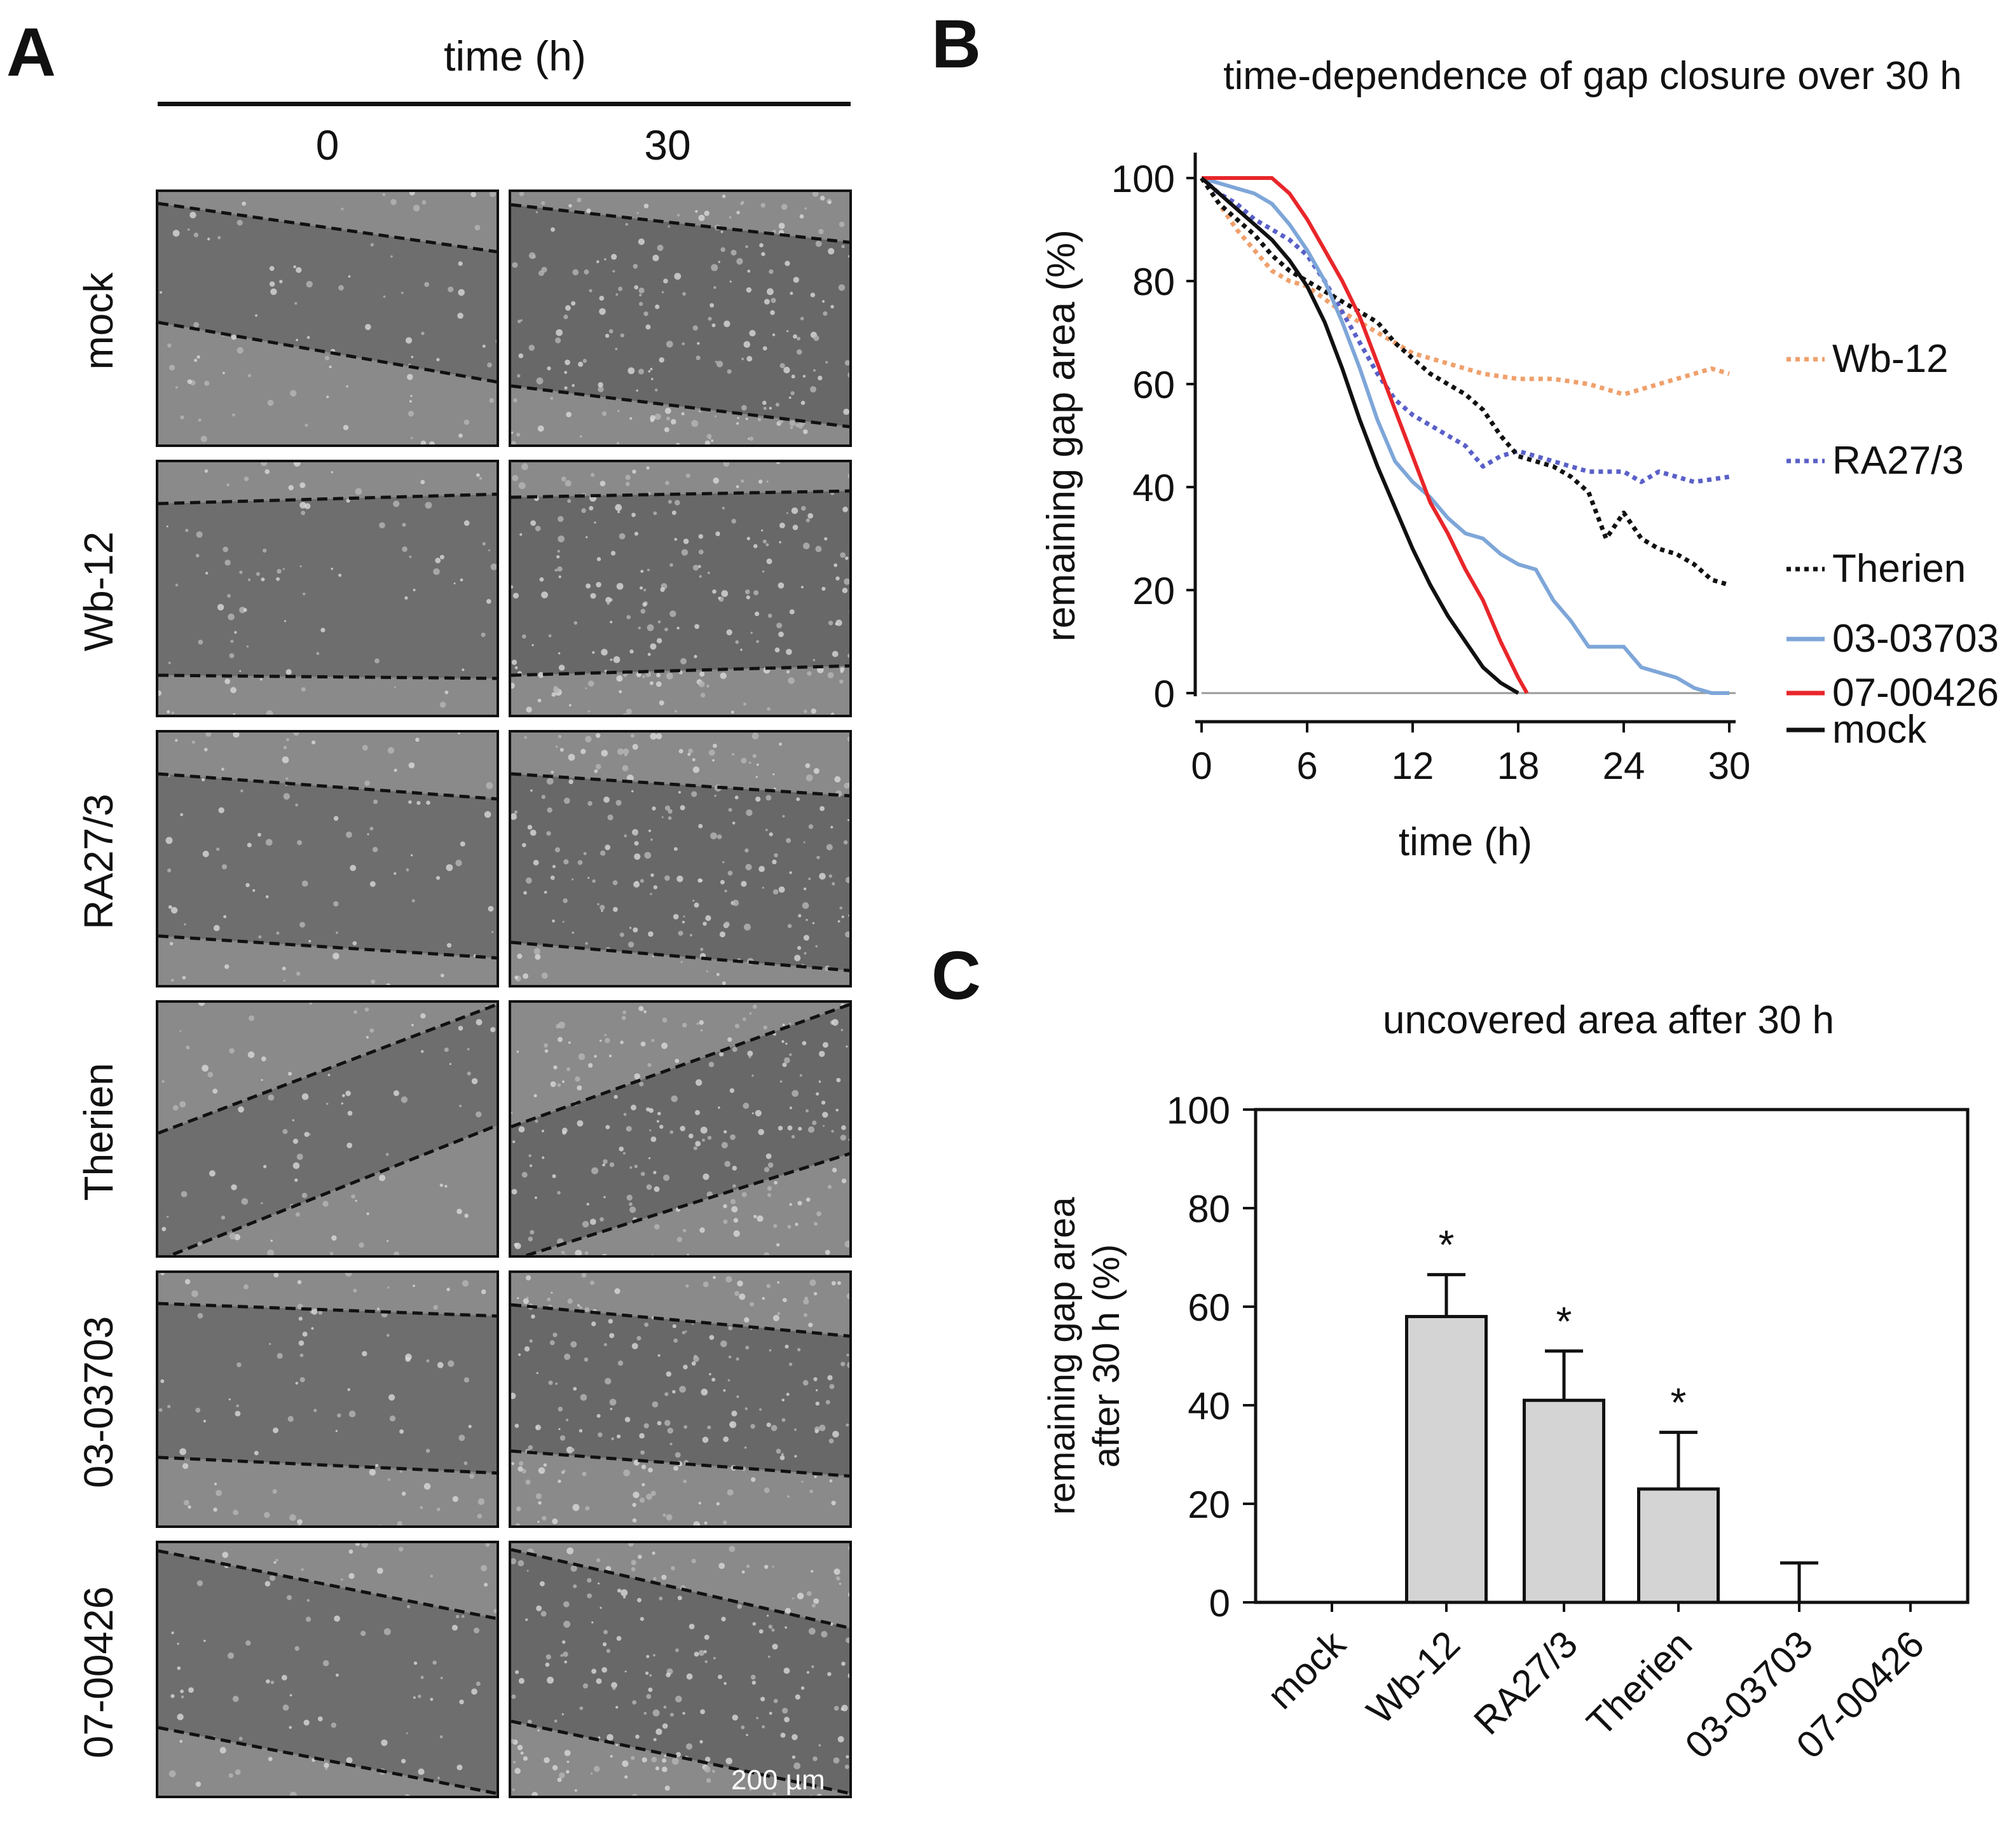 This screenshot has height=1823, width=2016. I want to click on x-tick-label: 18, so click(1519, 766).